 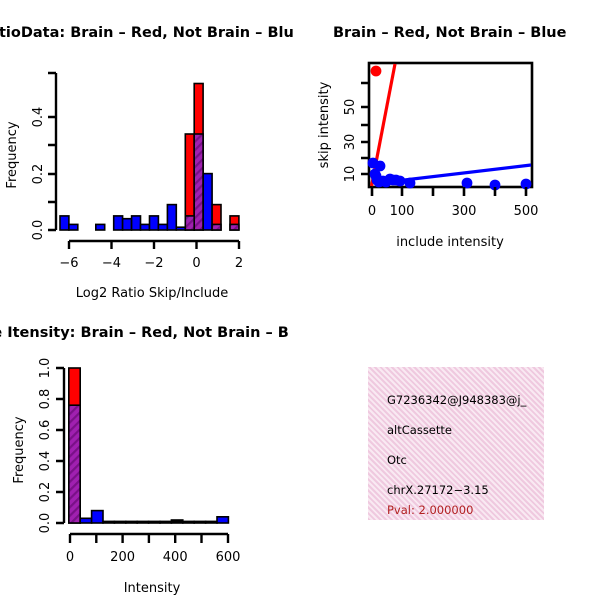 What do you see at coordinates (147, 33) in the screenshot?
I see `ratio-hist-title: RatioData: Brain – Red, Not Brain – Blu` at bounding box center [147, 33].